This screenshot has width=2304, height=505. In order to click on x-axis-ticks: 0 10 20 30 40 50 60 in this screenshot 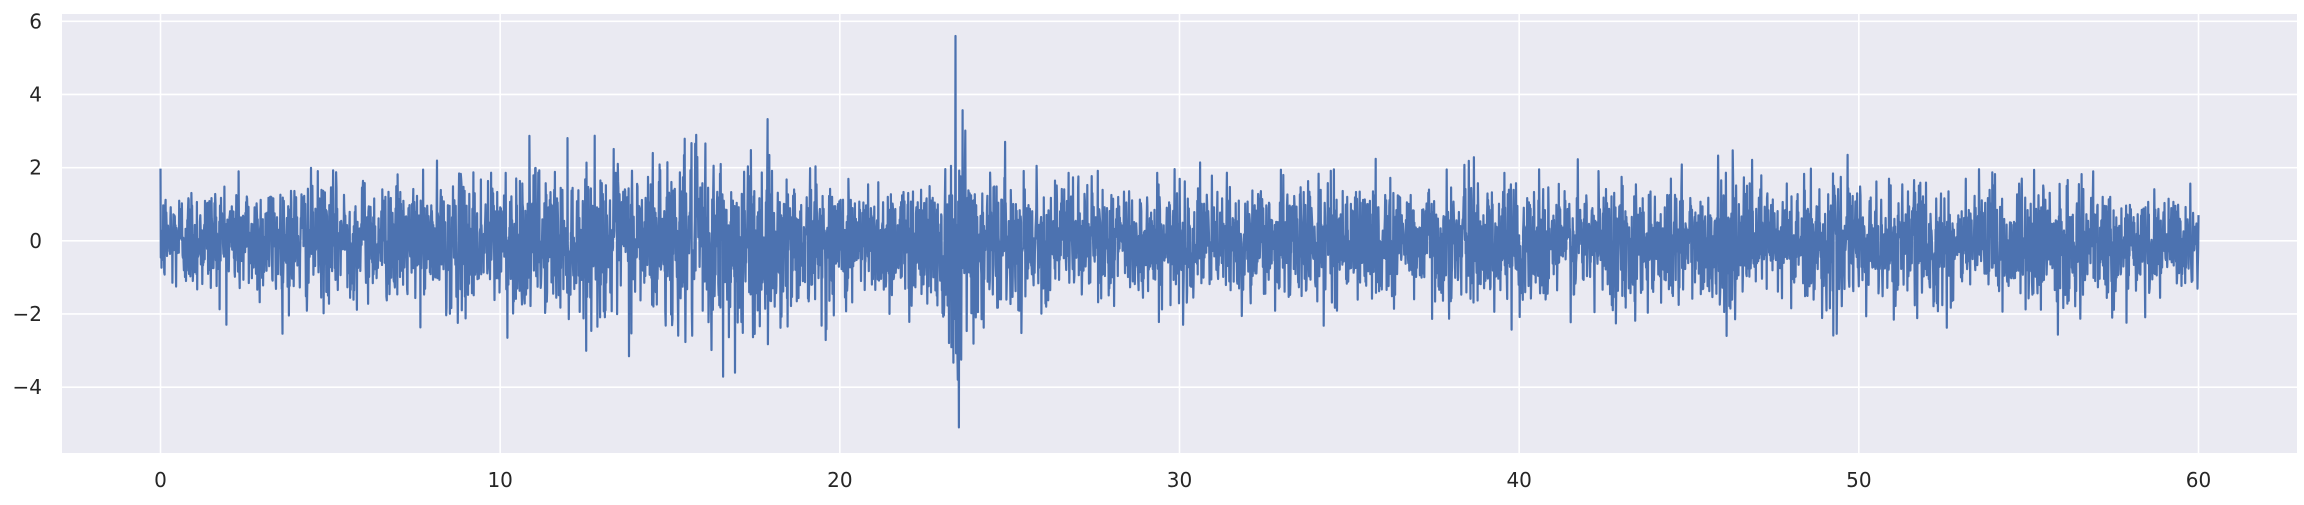, I will do `click(1182, 480)`.